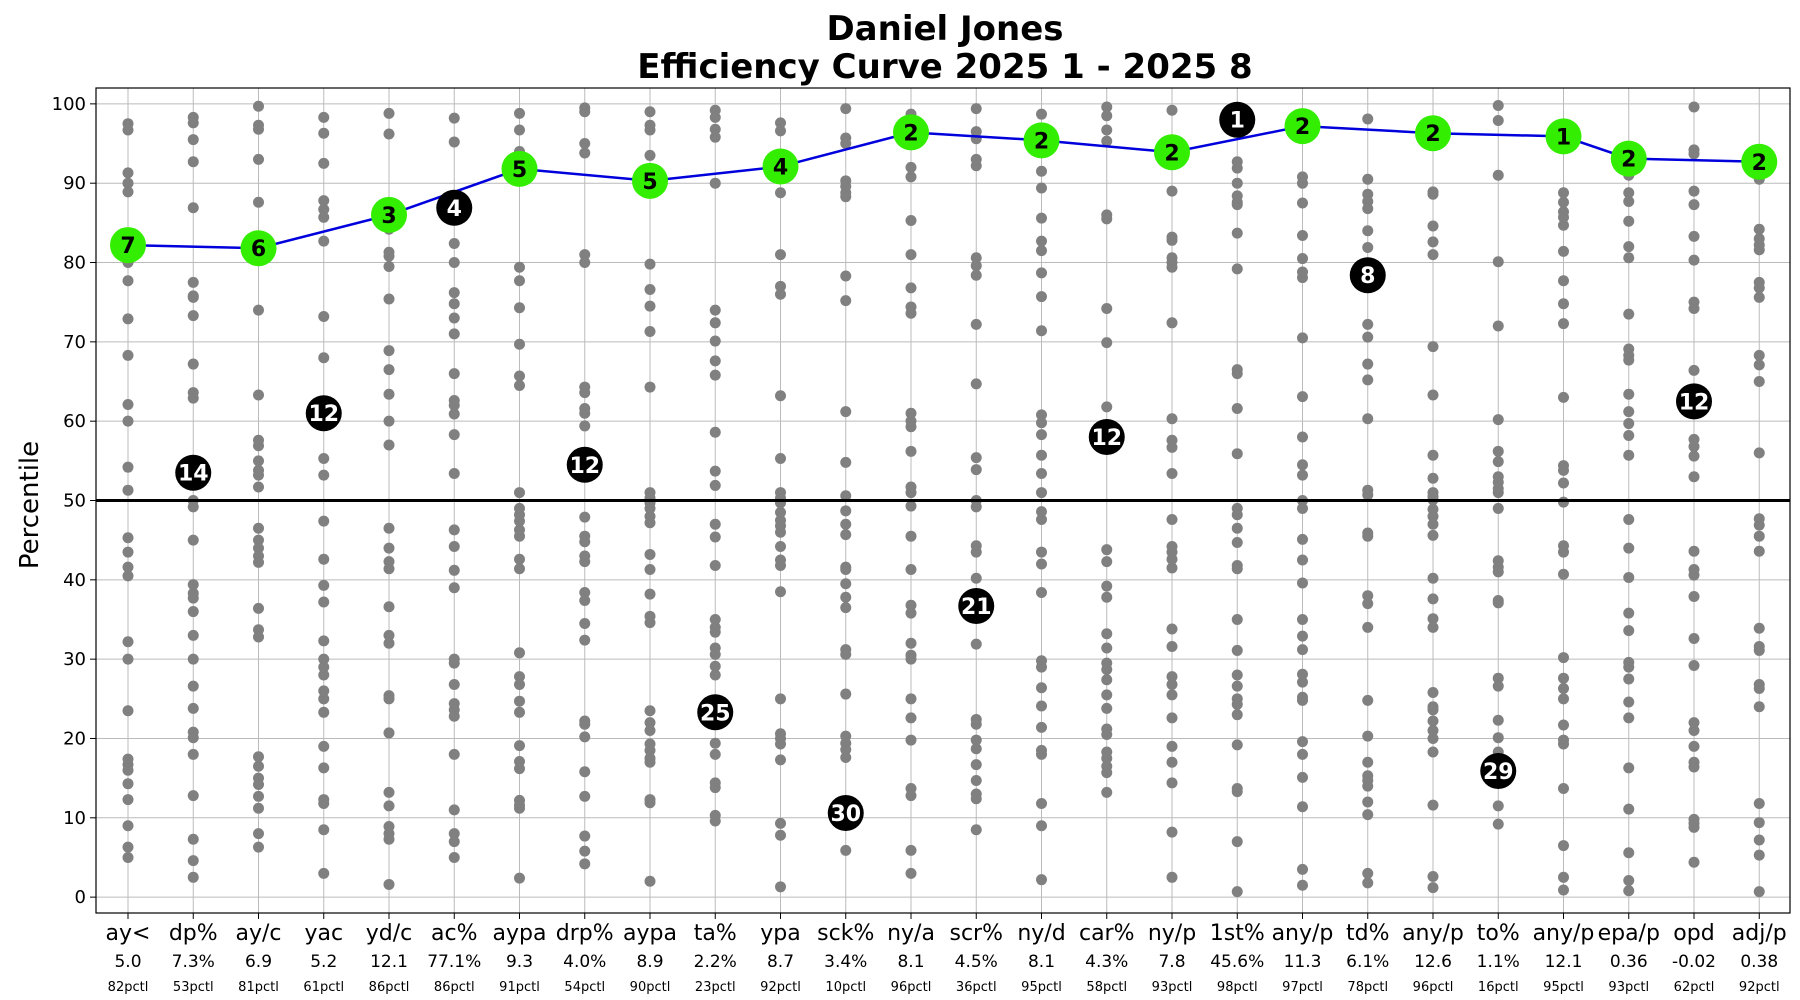  What do you see at coordinates (1629, 962) in the screenshot?
I see `metric-value-label: 0.36` at bounding box center [1629, 962].